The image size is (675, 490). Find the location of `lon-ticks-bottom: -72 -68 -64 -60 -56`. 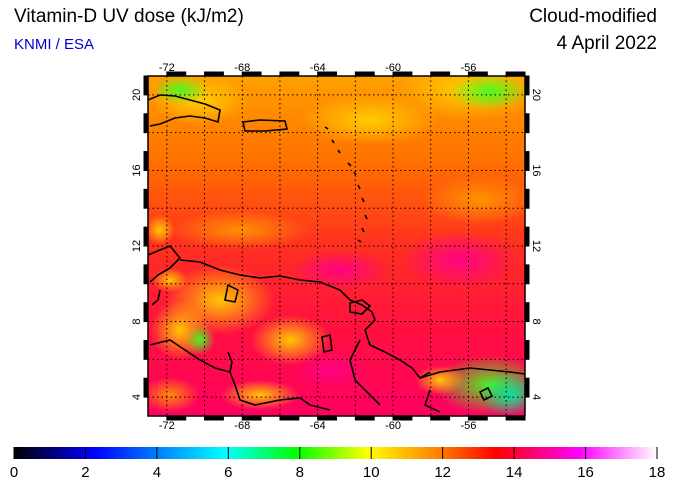

lon-ticks-bottom: -72 -68 -64 -60 -56 is located at coordinates (318, 426).